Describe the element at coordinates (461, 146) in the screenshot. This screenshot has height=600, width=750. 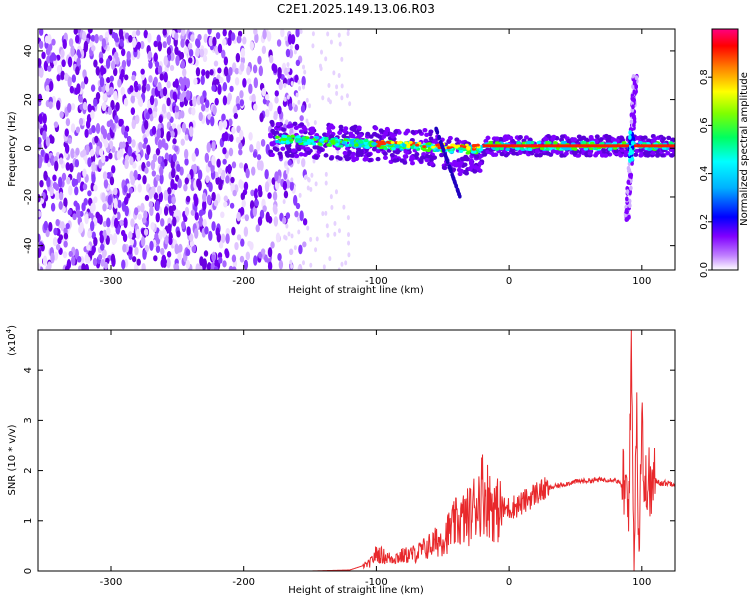
I see `band-hot` at that location.